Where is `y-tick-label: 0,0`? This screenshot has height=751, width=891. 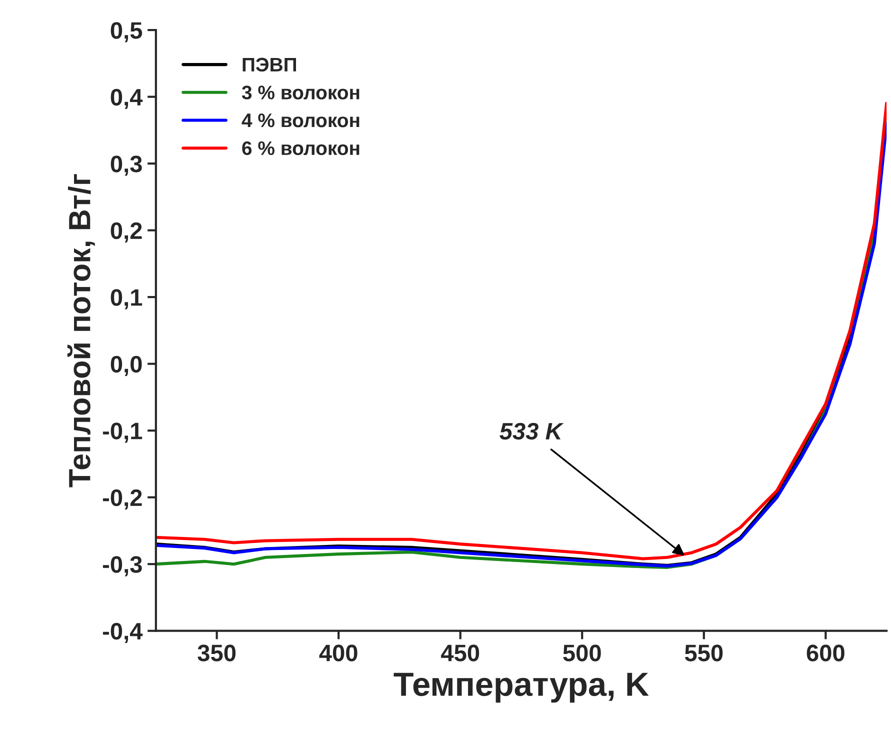 y-tick-label: 0,0 is located at coordinates (126, 366).